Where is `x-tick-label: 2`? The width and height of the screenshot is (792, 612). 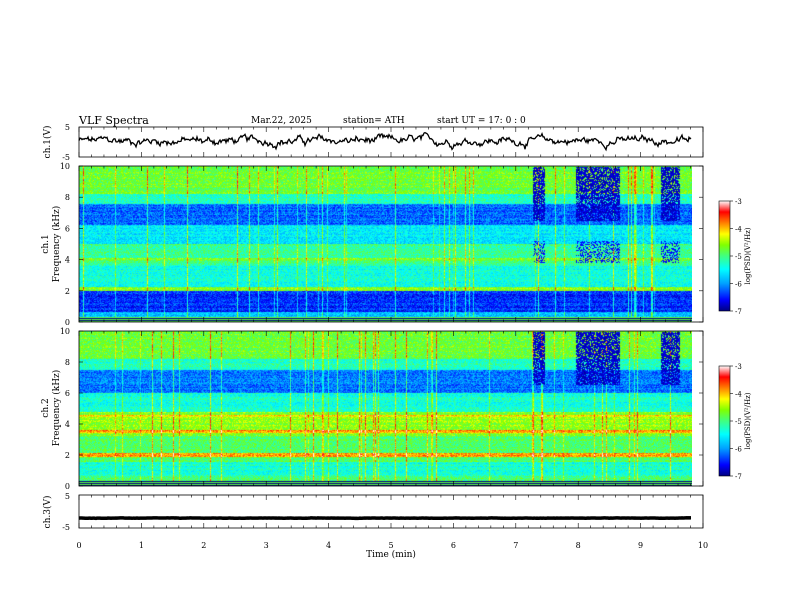 x-tick-label: 2 is located at coordinates (203, 545).